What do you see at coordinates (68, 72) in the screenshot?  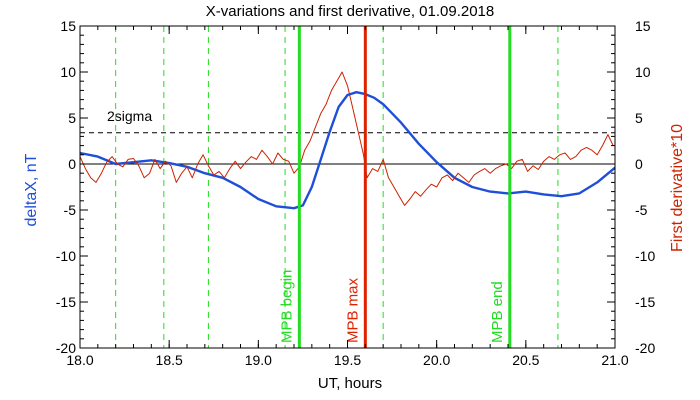 I see `y-tick-label-left-1: 10` at bounding box center [68, 72].